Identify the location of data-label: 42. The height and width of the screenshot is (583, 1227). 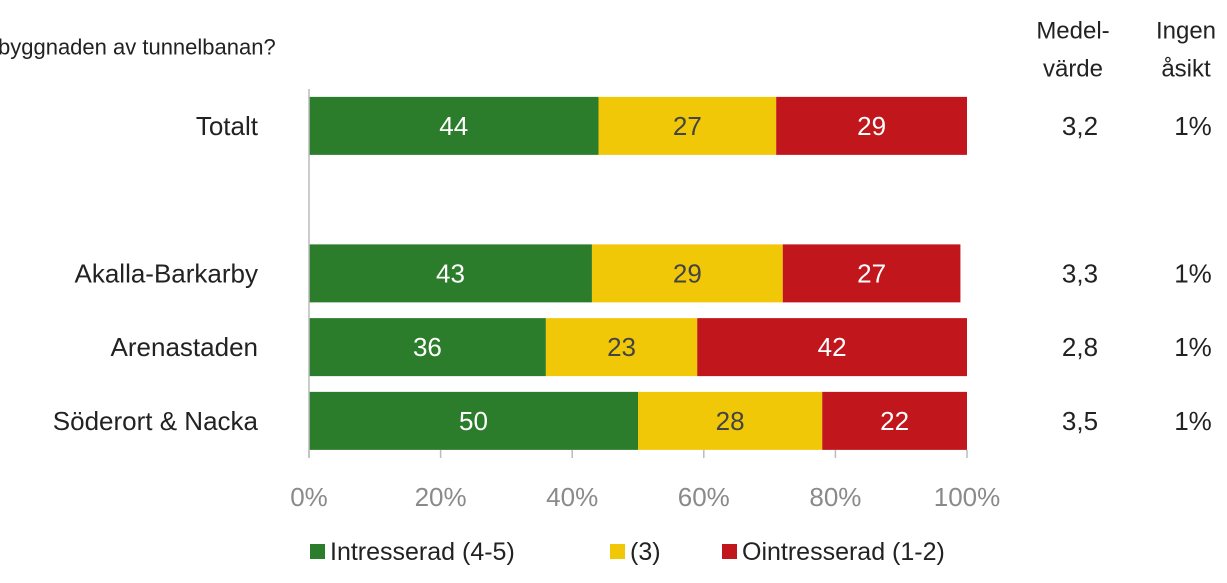
(832, 347).